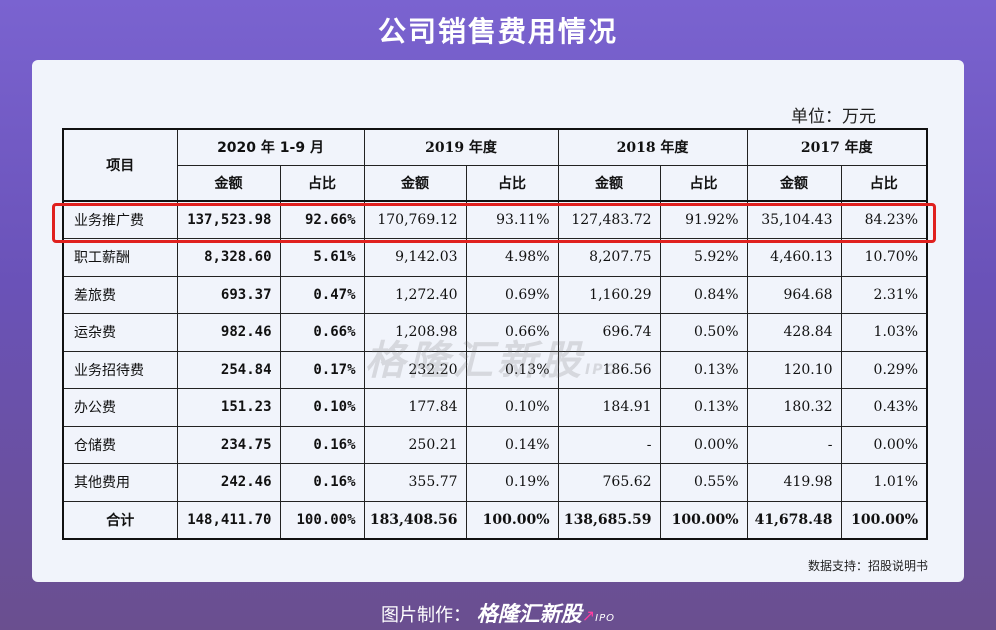 The width and height of the screenshot is (996, 630). I want to click on ratio-cell: 0.17%, so click(322, 369).